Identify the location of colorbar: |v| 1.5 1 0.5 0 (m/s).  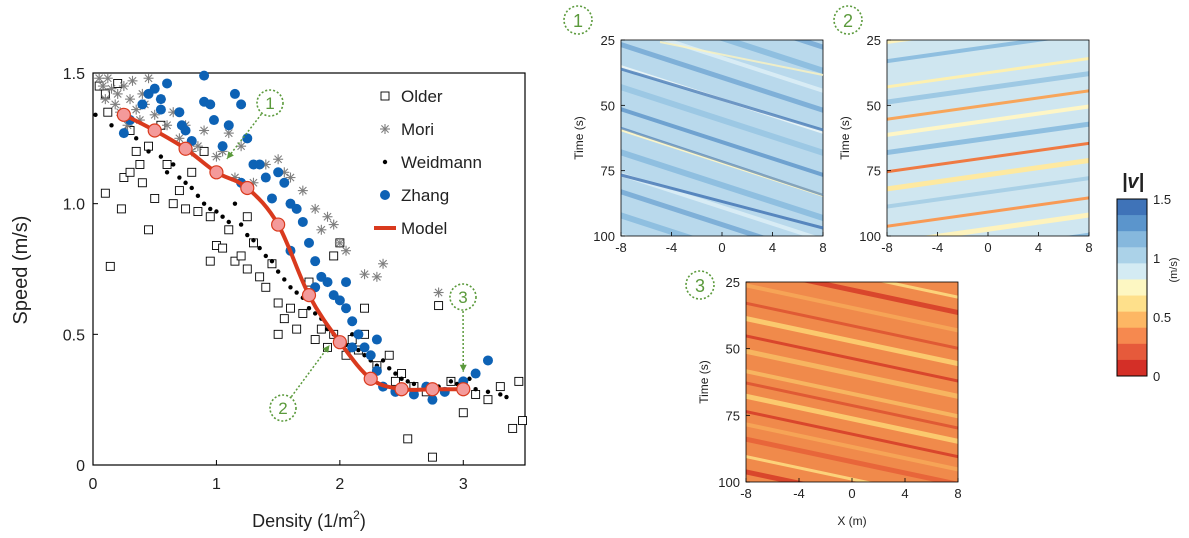
(1148, 277).